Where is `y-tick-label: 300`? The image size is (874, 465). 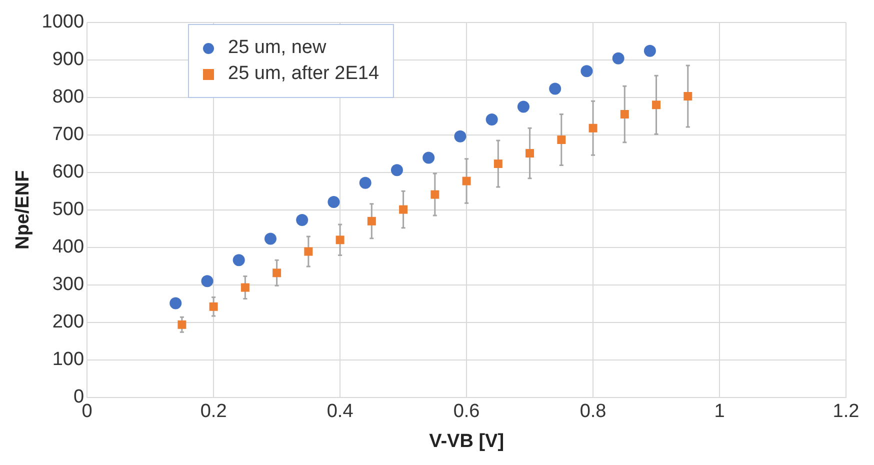
y-tick-label: 300 is located at coordinates (68, 285).